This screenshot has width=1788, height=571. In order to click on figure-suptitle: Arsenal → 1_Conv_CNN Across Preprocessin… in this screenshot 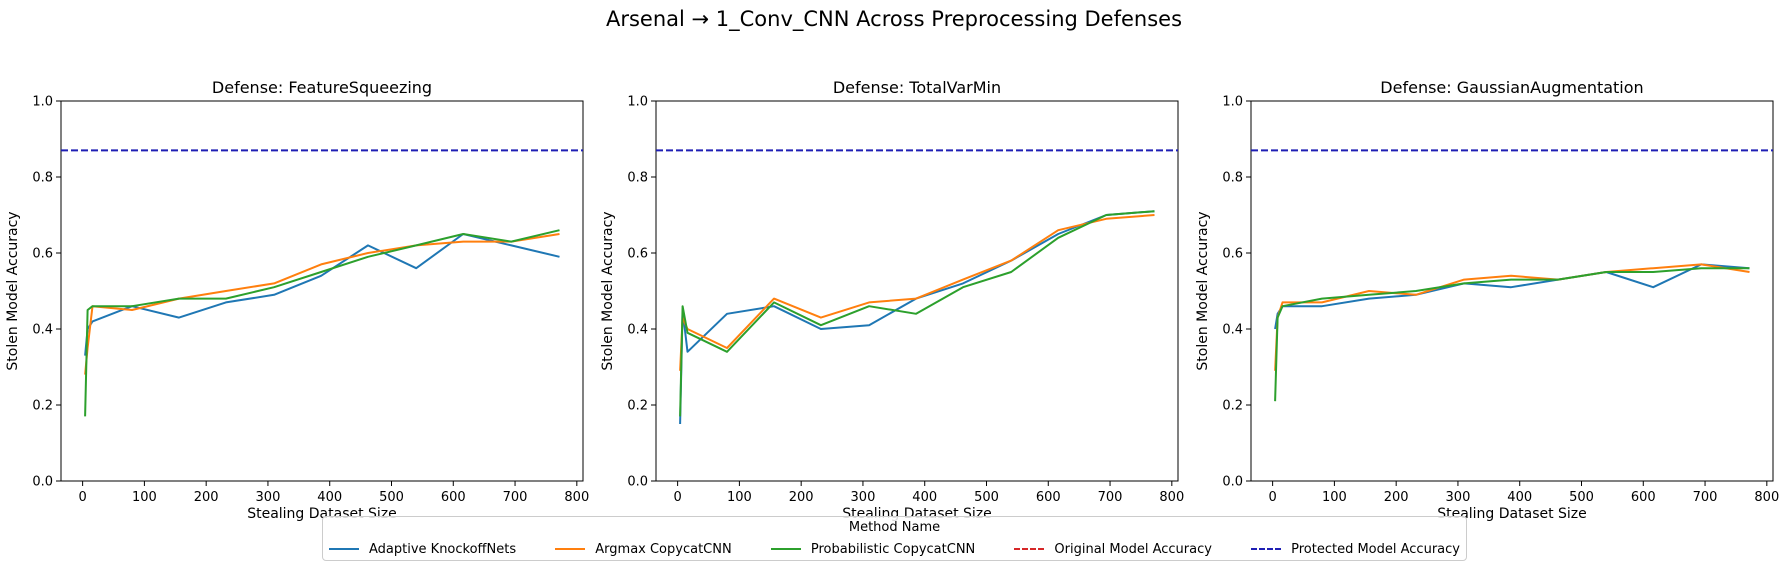, I will do `click(894, 19)`.